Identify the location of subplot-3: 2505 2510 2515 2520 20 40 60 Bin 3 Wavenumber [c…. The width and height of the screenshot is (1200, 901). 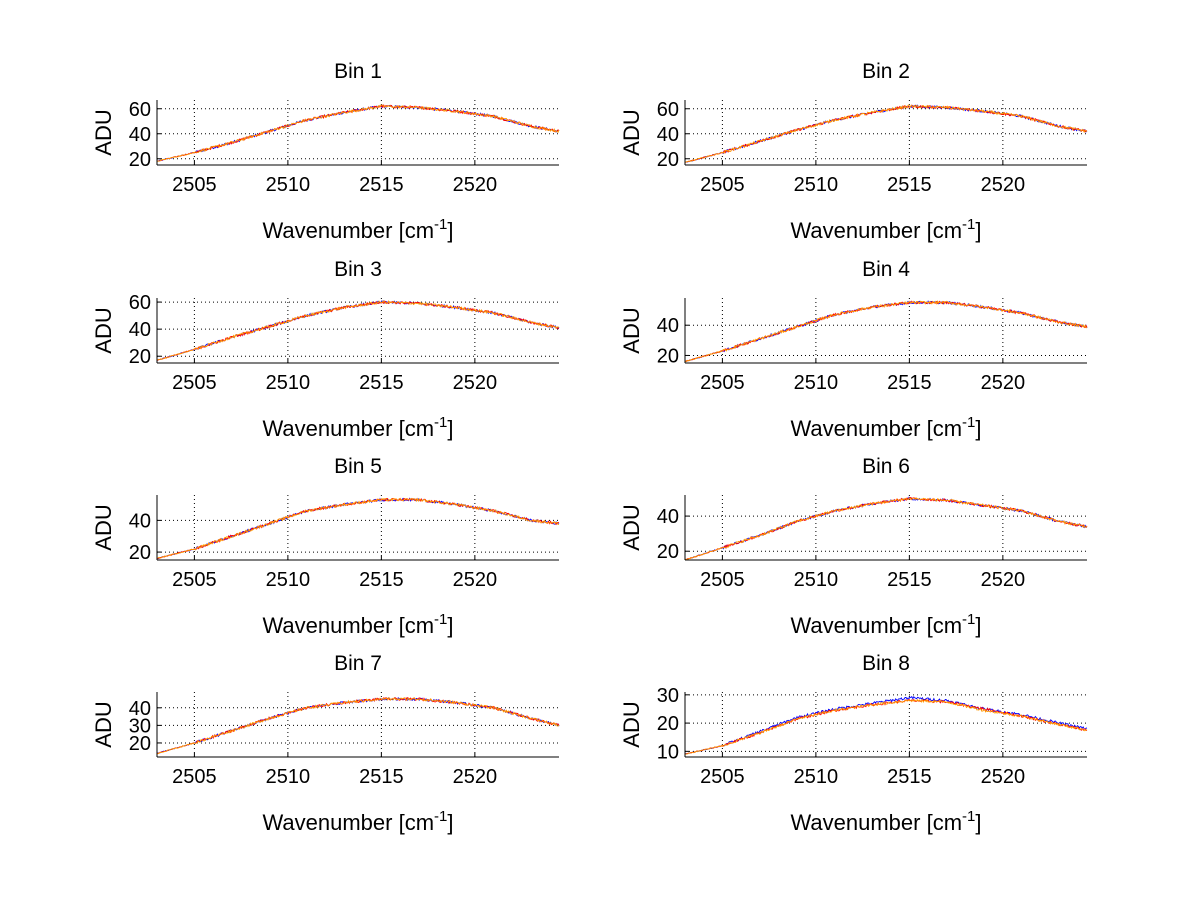
(325, 349).